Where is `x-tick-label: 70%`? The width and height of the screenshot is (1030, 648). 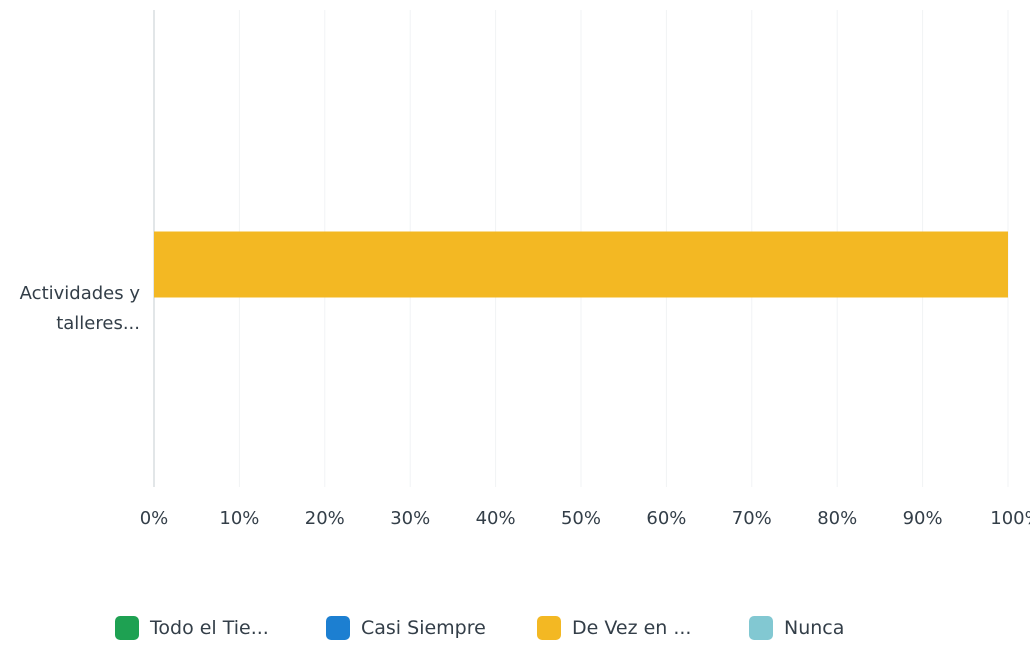 x-tick-label: 70% is located at coordinates (752, 518).